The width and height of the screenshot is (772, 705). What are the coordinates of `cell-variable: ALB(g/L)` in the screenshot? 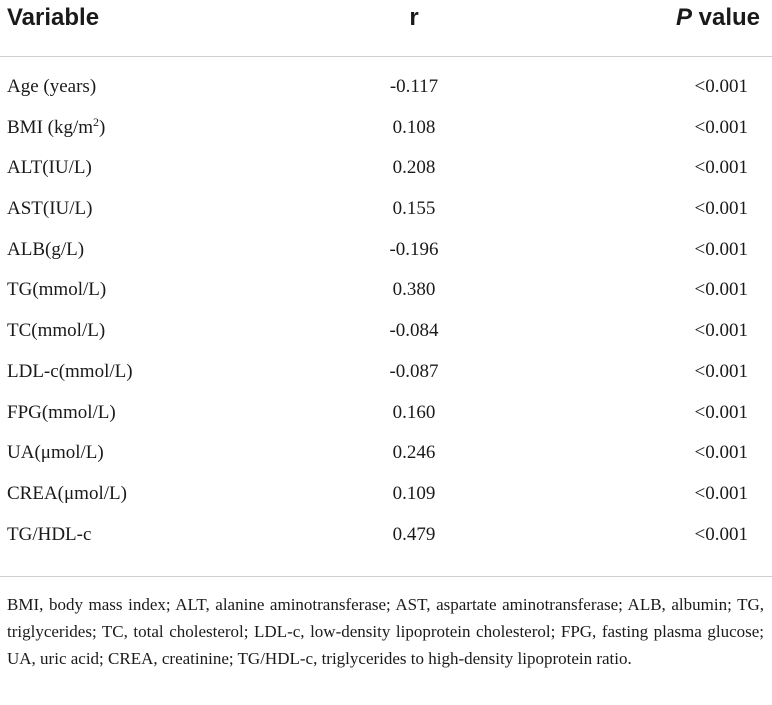 It's located at (46, 249).